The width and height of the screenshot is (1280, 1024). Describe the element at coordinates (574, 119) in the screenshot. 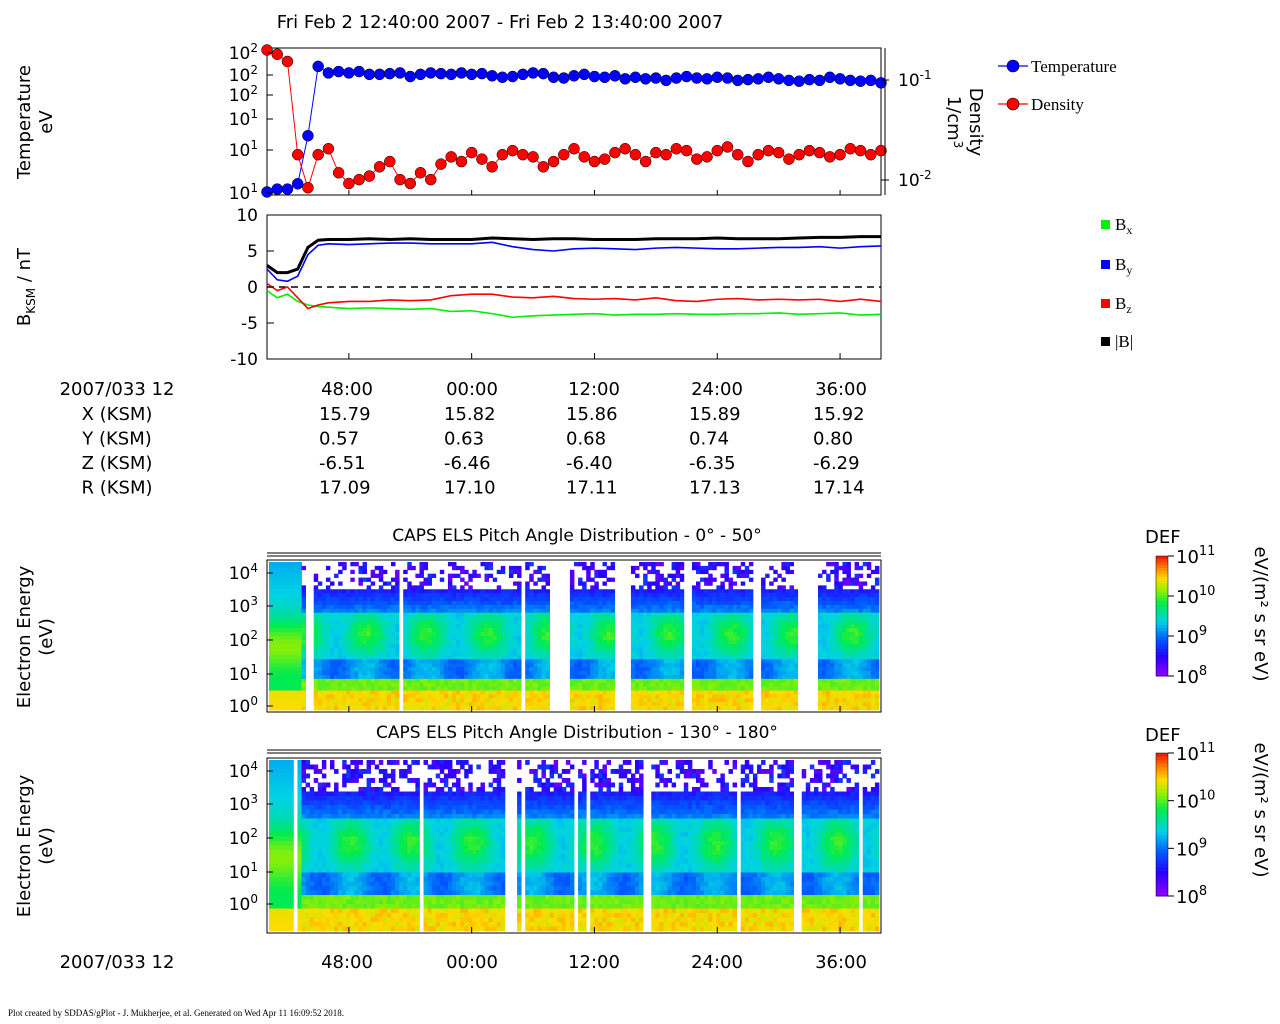

I see `density-series-group` at that location.